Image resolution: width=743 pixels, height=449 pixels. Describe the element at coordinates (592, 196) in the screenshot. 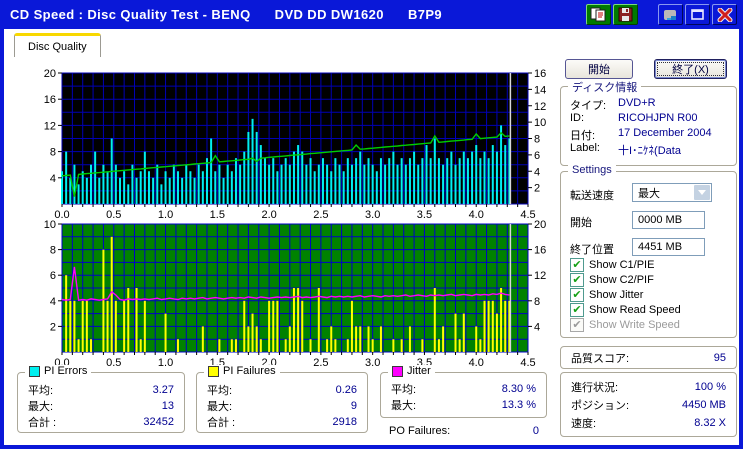

I see `transfer-speed-label: 転送速度` at that location.